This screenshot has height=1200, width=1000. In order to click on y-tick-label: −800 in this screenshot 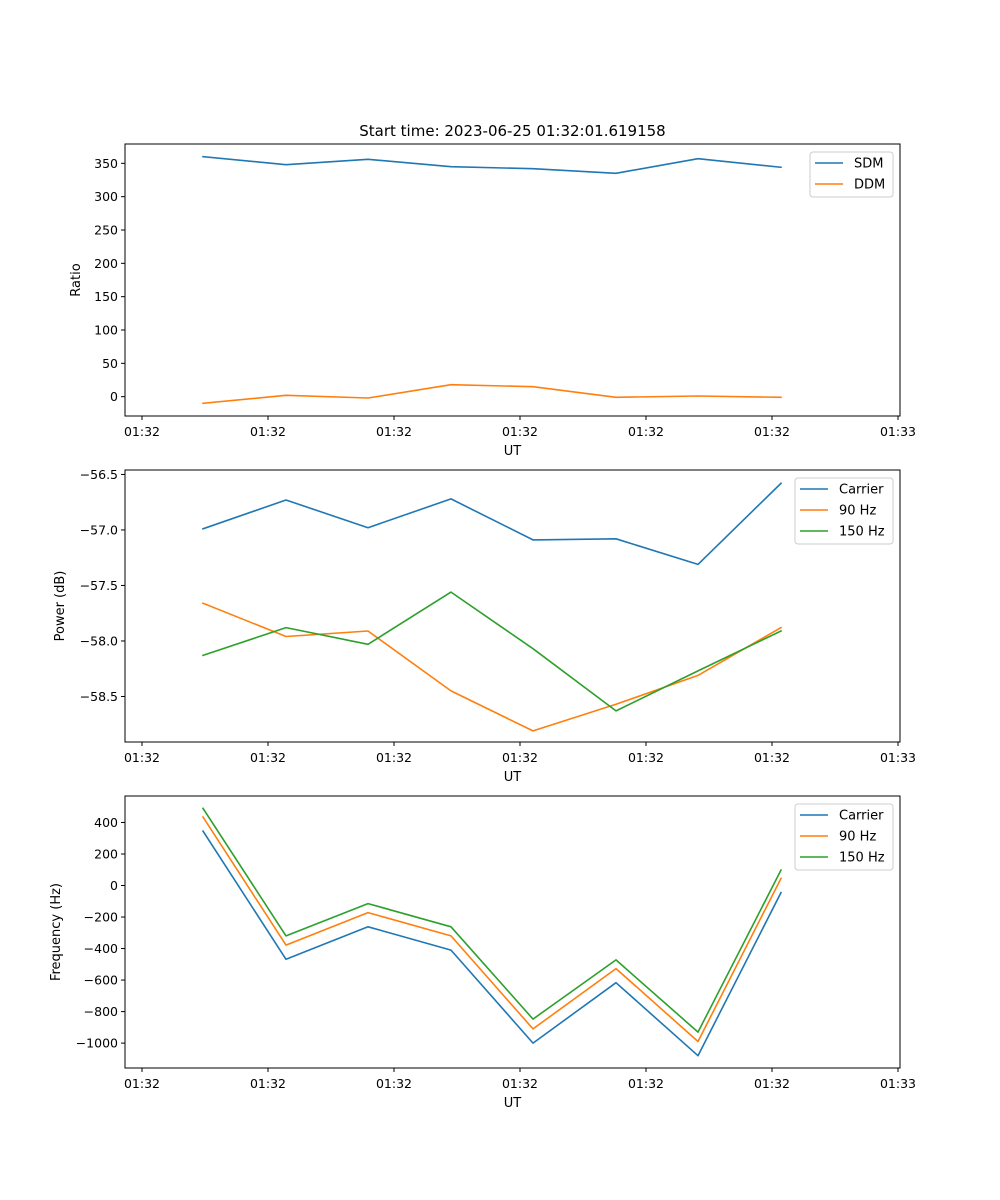, I will do `click(101, 1011)`.